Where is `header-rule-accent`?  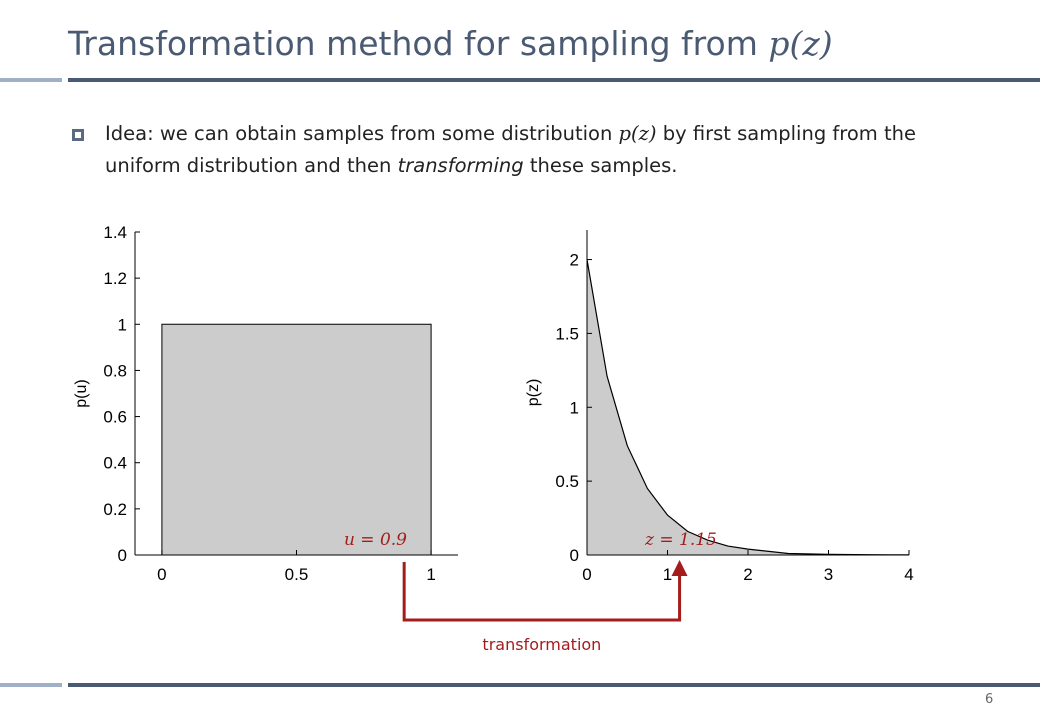
header-rule-accent is located at coordinates (31, 80).